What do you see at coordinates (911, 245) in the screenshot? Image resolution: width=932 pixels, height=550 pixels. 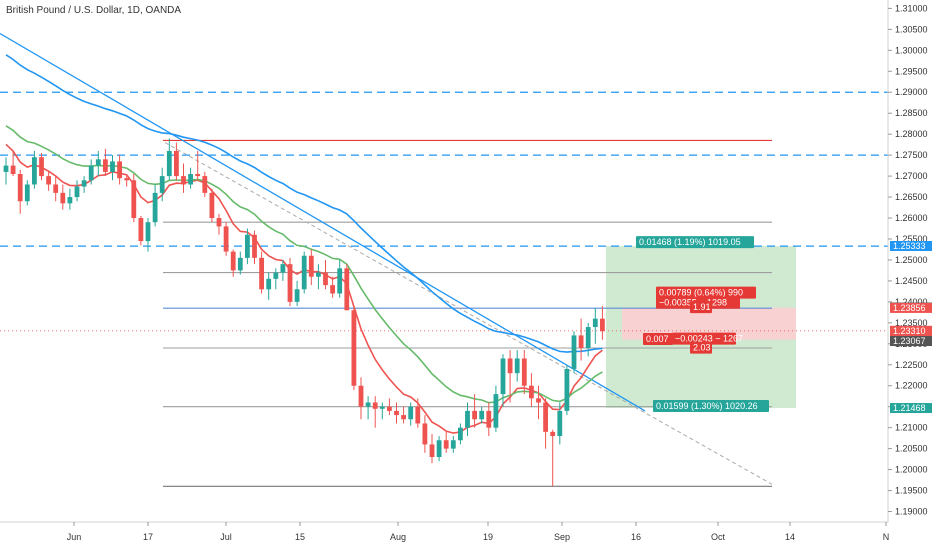 I see `price-label-bg` at bounding box center [911, 245].